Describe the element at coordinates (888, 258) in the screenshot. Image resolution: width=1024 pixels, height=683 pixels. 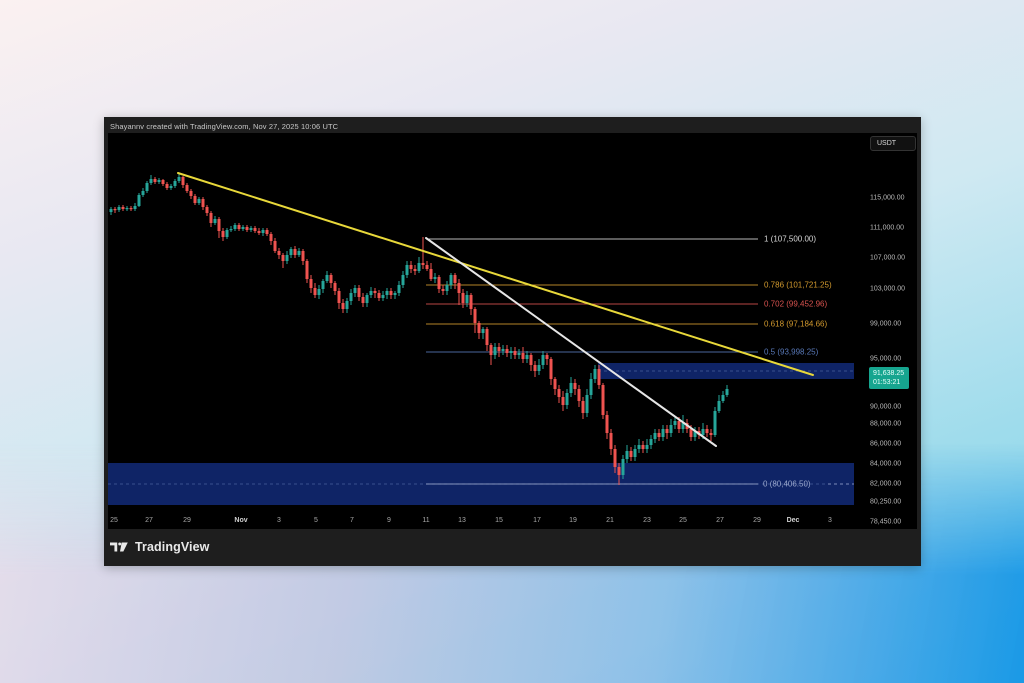
I see `price-axis-tick: 107,000.00` at that location.